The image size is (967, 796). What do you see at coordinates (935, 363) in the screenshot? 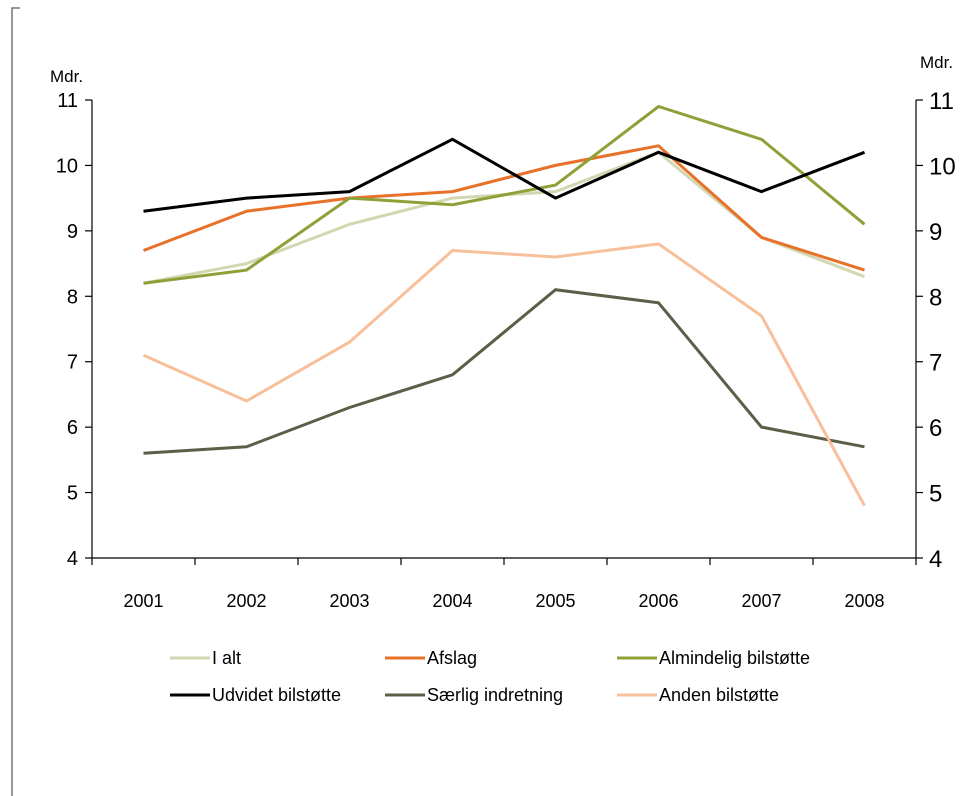
I see `right-y-tick-label: 7` at bounding box center [935, 363].